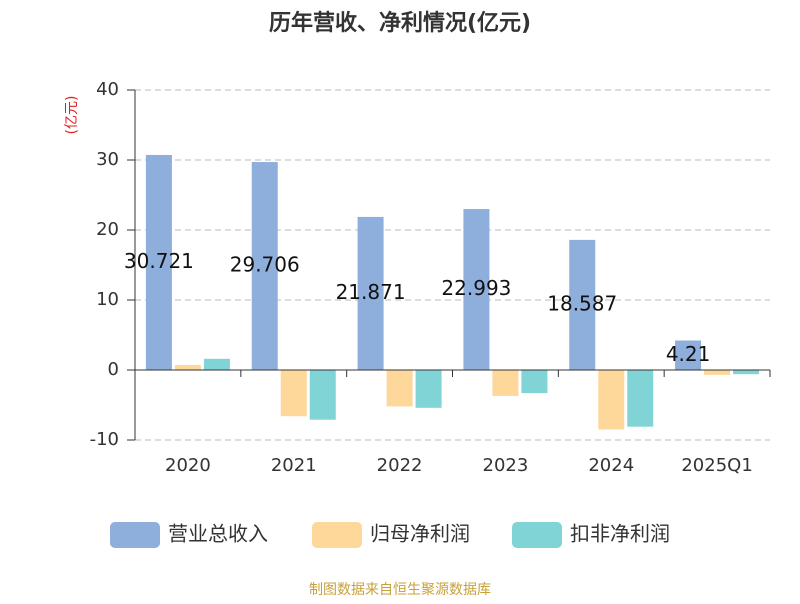 This screenshot has height=604, width=800. I want to click on y-tick-label: 0, so click(113, 369).